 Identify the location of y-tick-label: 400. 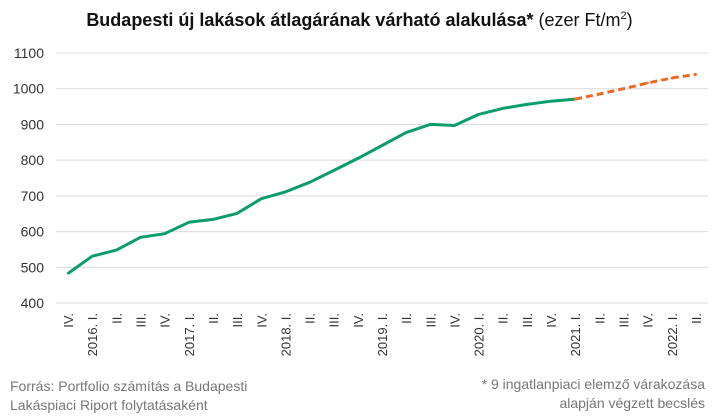
(33, 303).